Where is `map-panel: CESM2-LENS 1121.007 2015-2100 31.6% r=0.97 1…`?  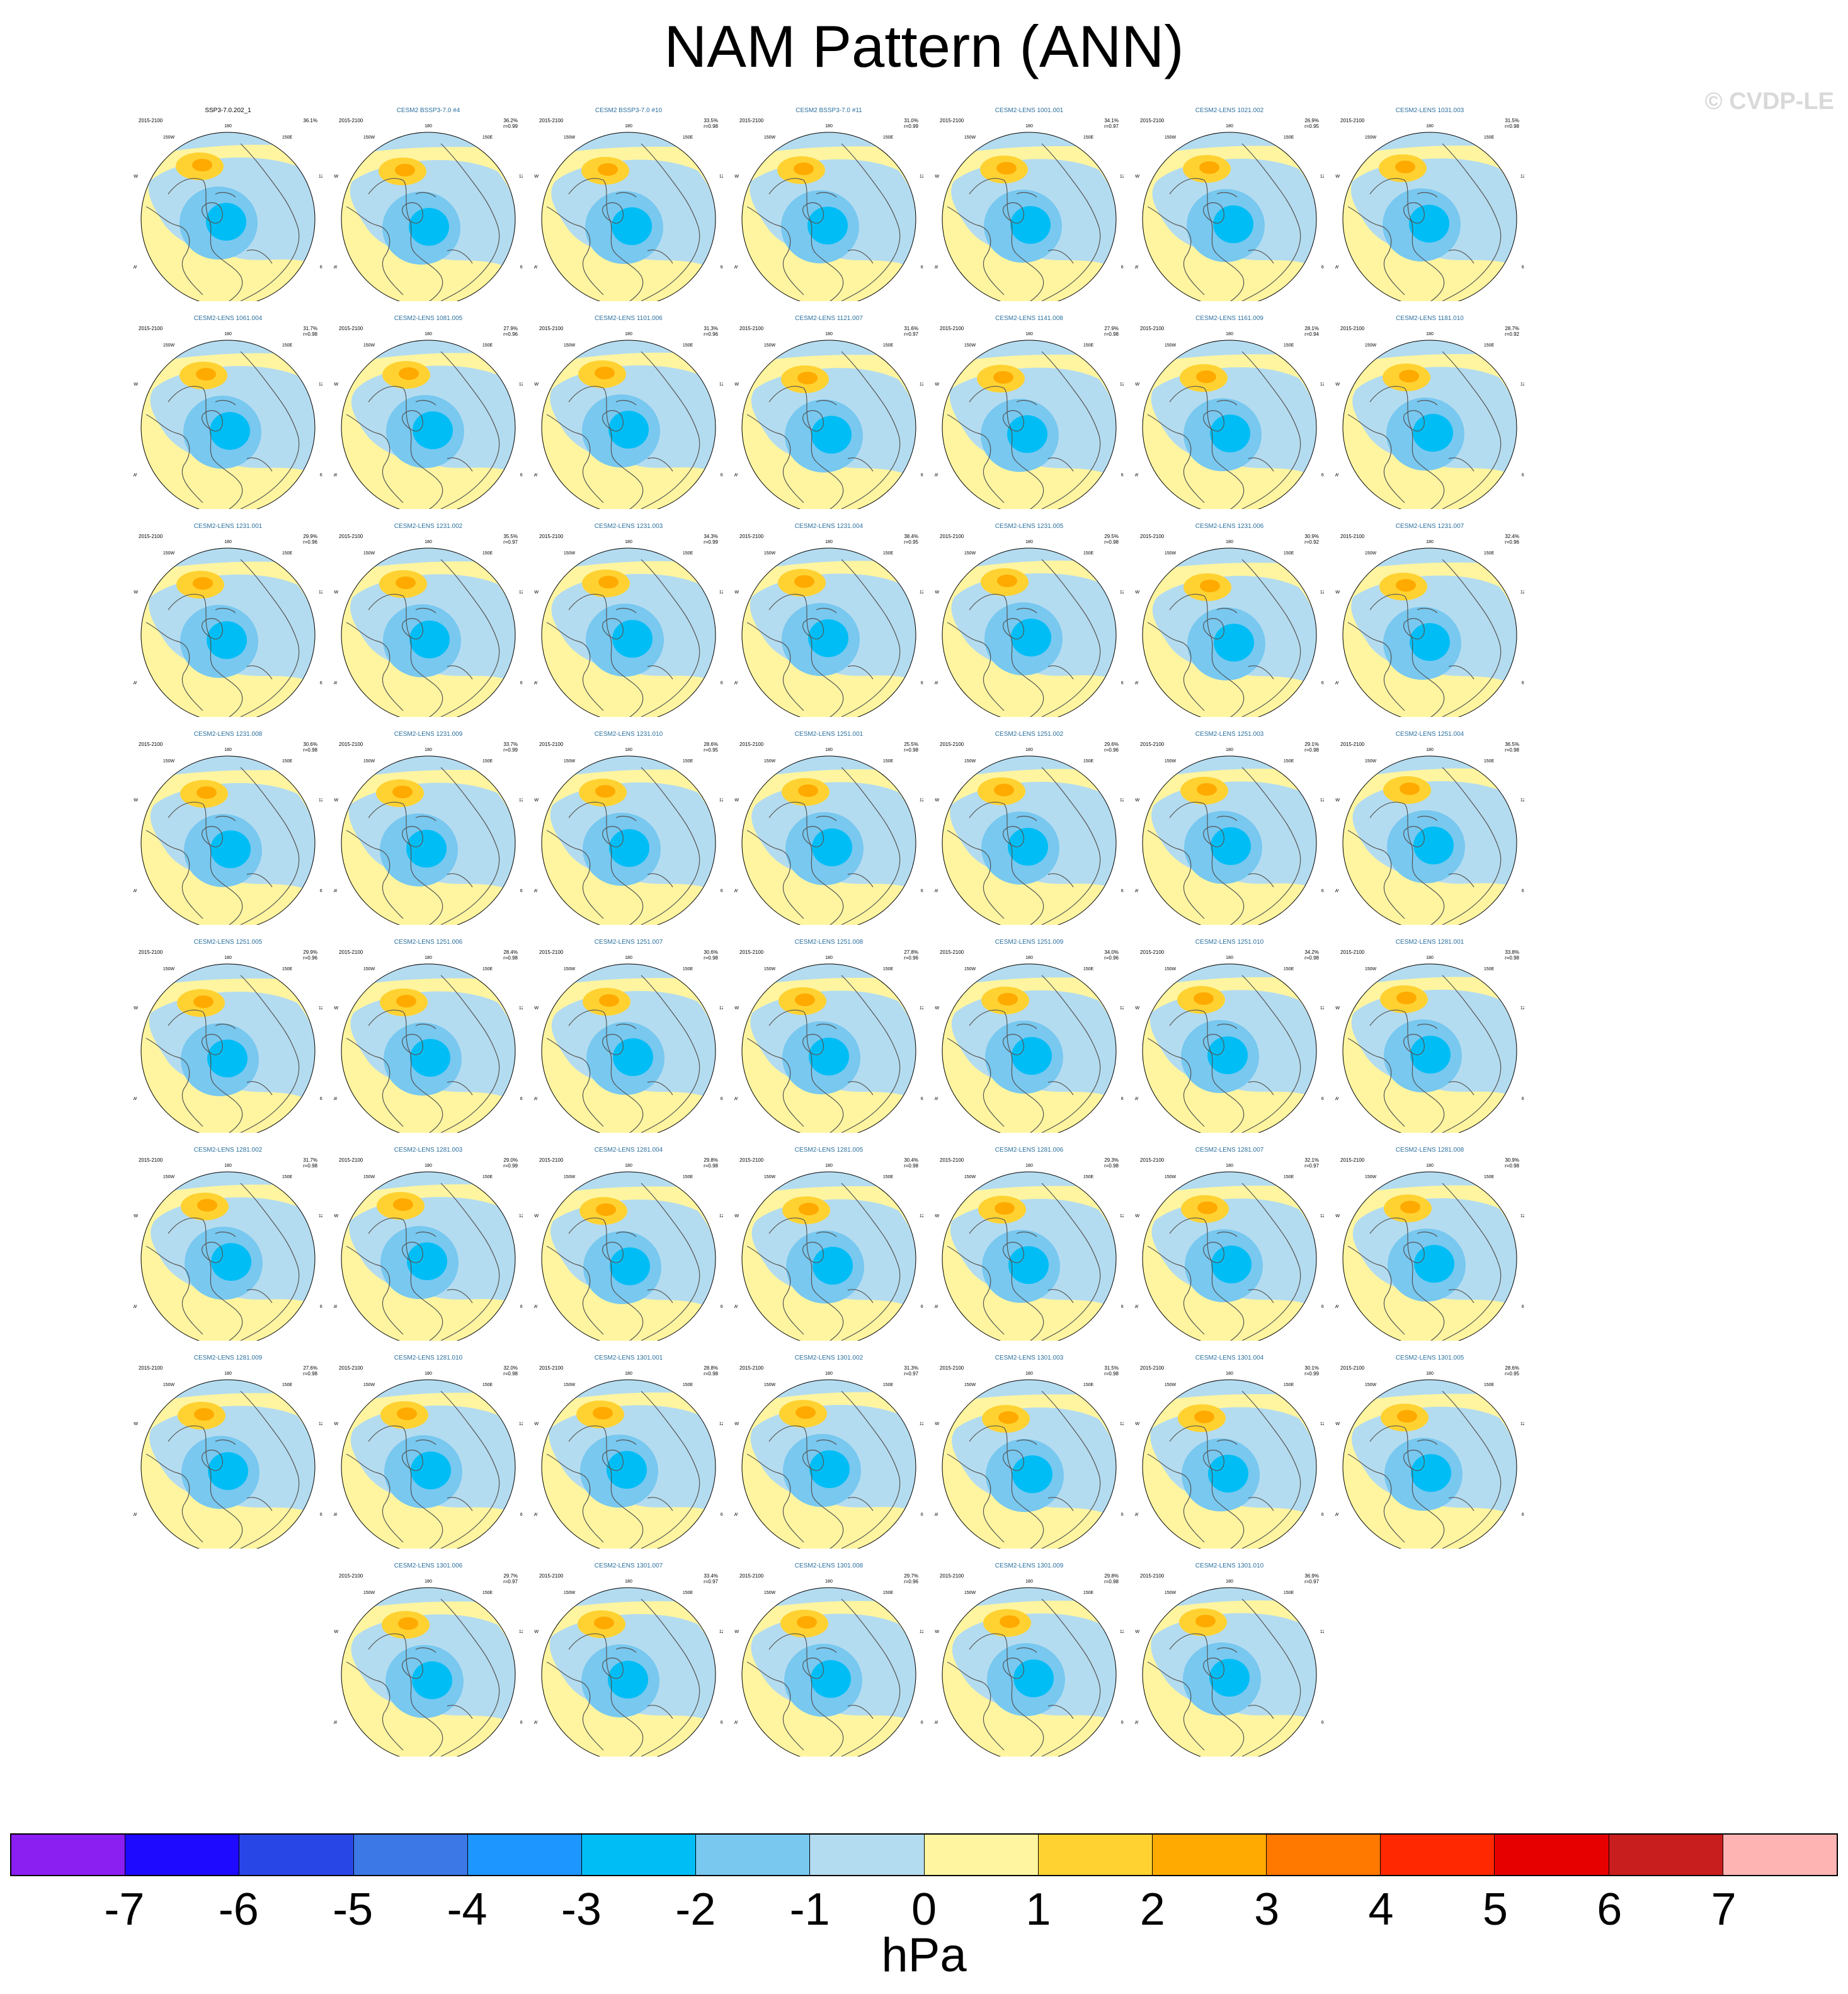
map-panel: CESM2-LENS 1121.007 2015-2100 31.6% r=0.97 1… is located at coordinates (828, 411).